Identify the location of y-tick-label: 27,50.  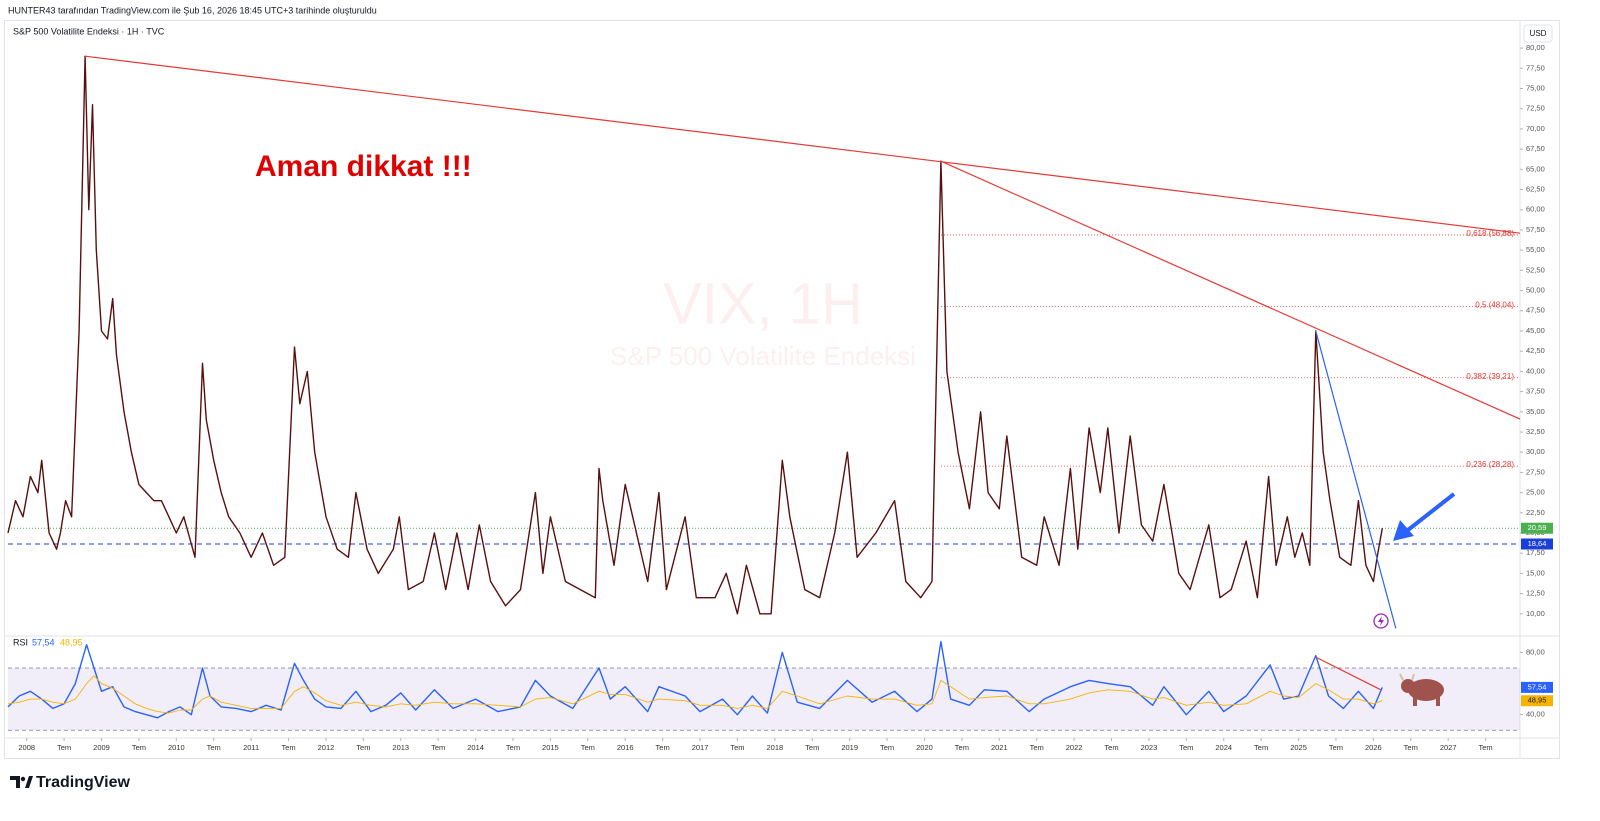
(1535, 471).